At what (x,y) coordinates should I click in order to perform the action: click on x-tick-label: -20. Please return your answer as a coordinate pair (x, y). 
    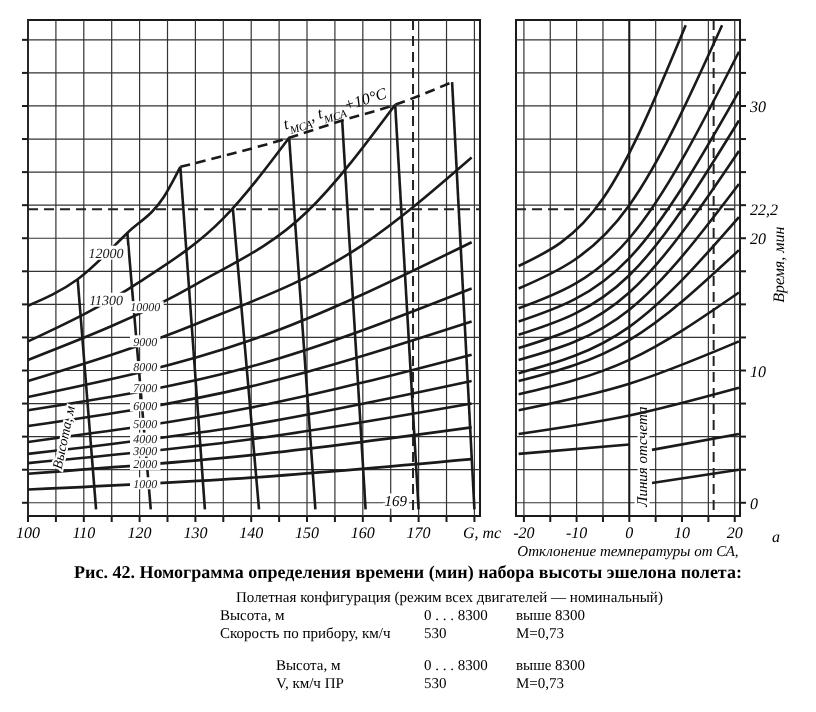
    Looking at the image, I should click on (524, 533).